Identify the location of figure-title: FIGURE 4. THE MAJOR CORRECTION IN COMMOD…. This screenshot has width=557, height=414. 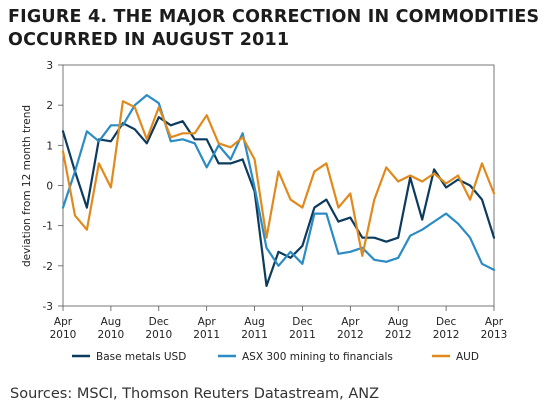
(280, 29).